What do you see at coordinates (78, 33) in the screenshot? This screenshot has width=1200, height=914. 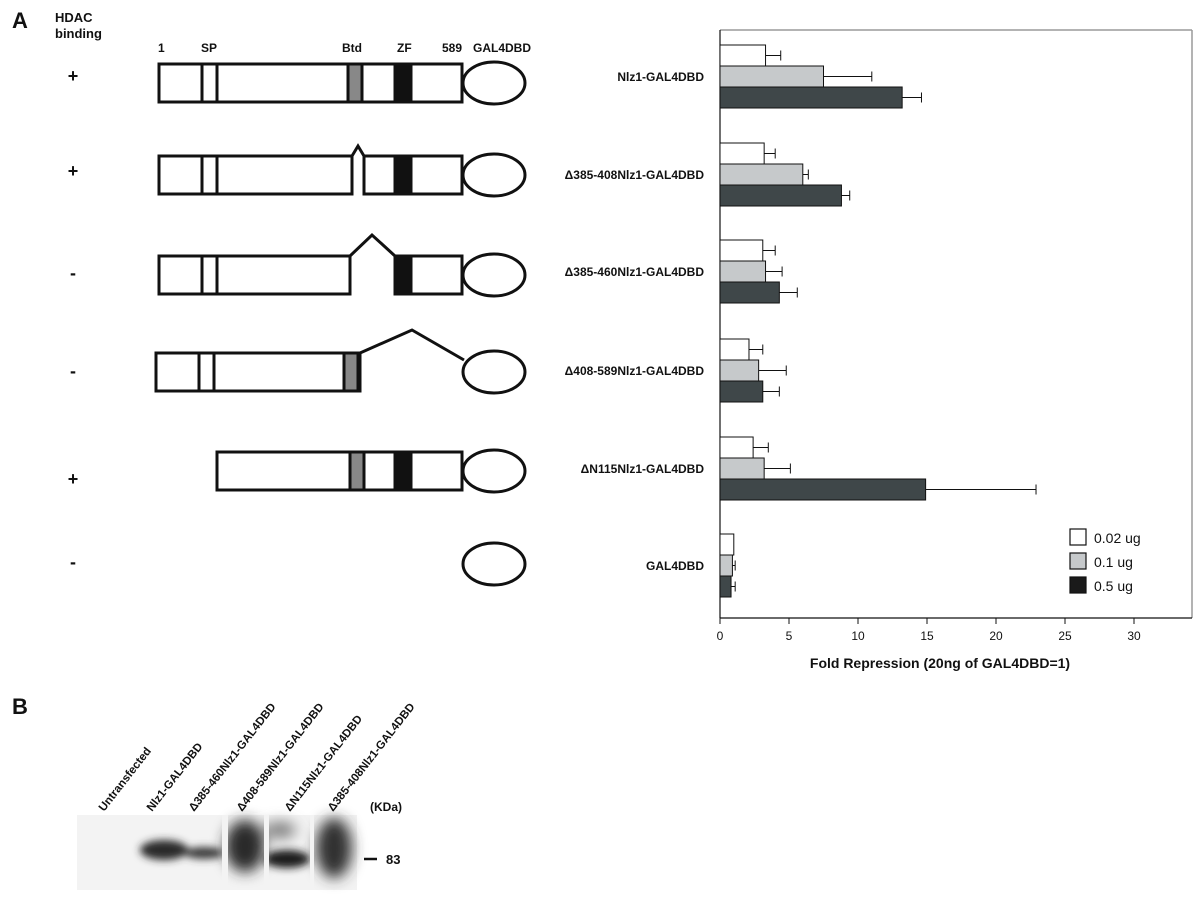 I see `hdac-heading-line2: binding` at bounding box center [78, 33].